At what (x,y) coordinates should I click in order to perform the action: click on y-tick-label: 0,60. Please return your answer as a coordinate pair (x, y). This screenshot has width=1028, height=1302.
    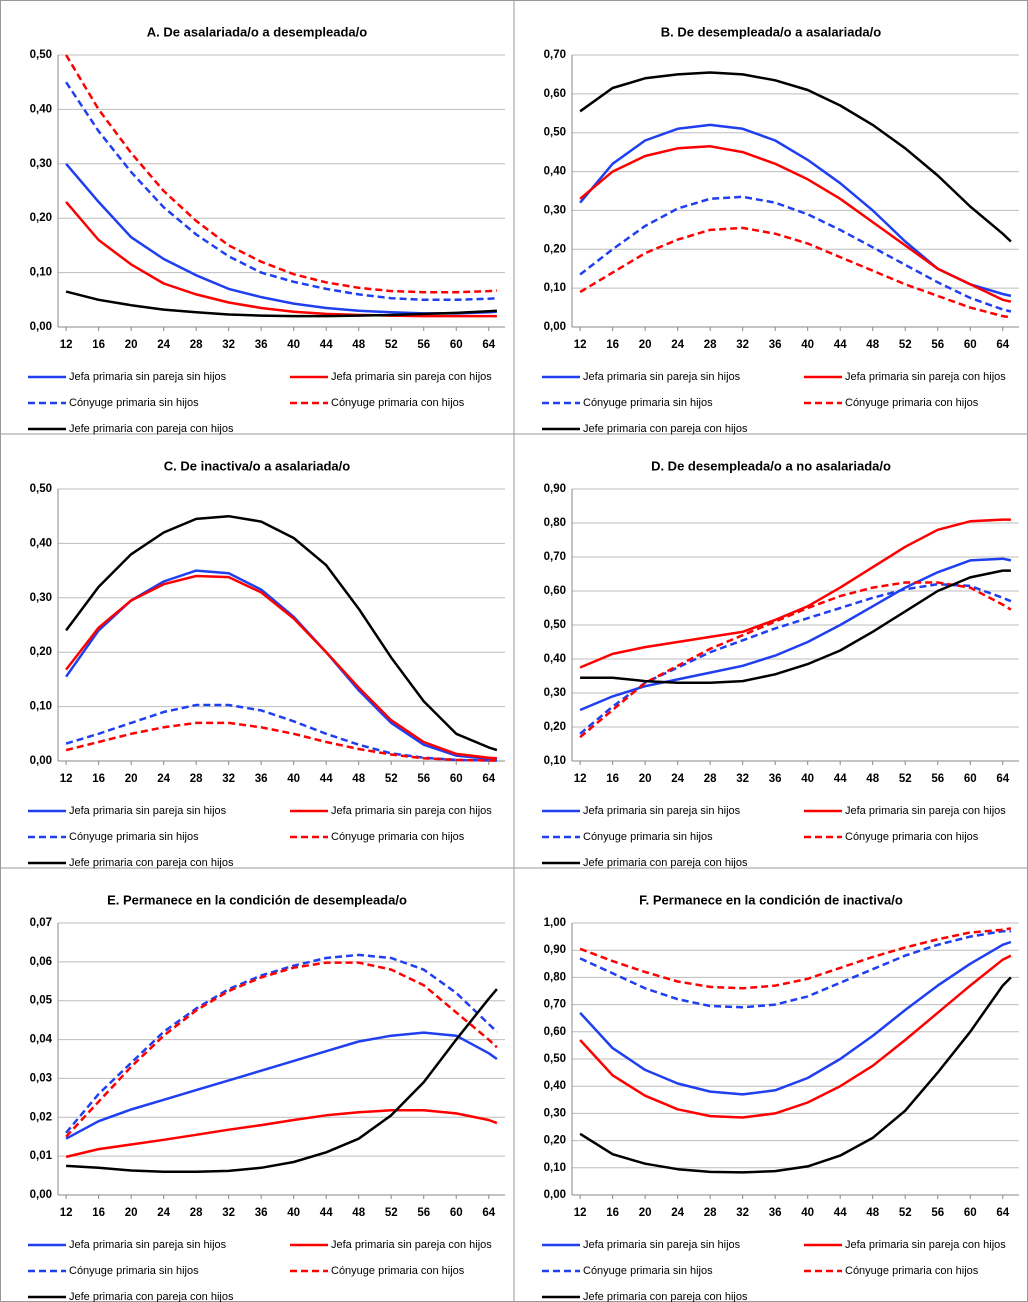
    Looking at the image, I should click on (555, 94).